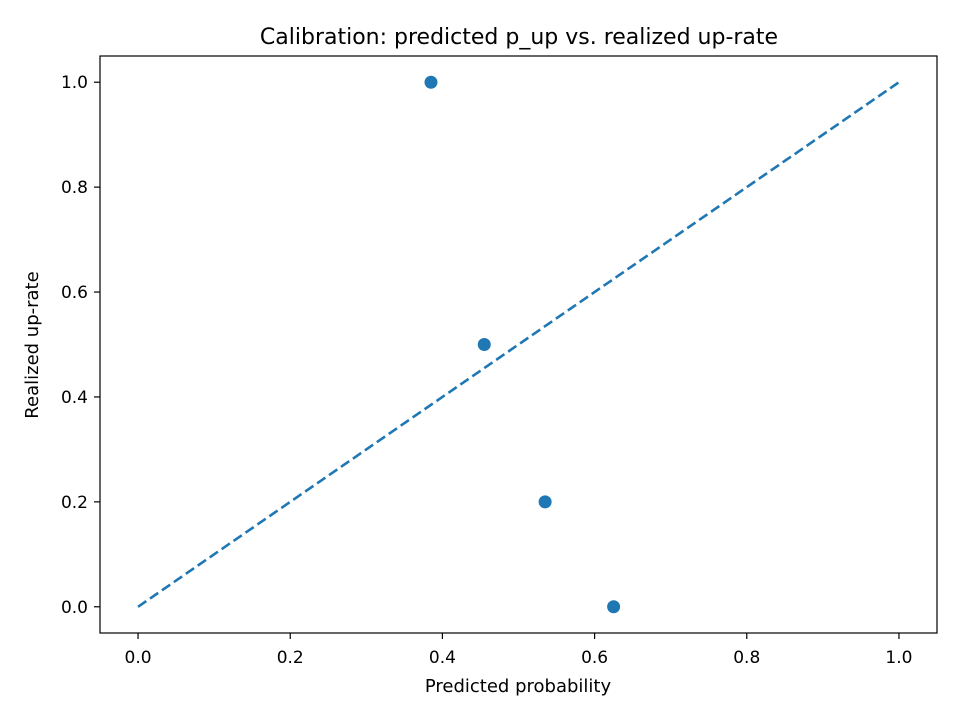  Describe the element at coordinates (290, 658) in the screenshot. I see `x-tick-label: 0.2` at that location.